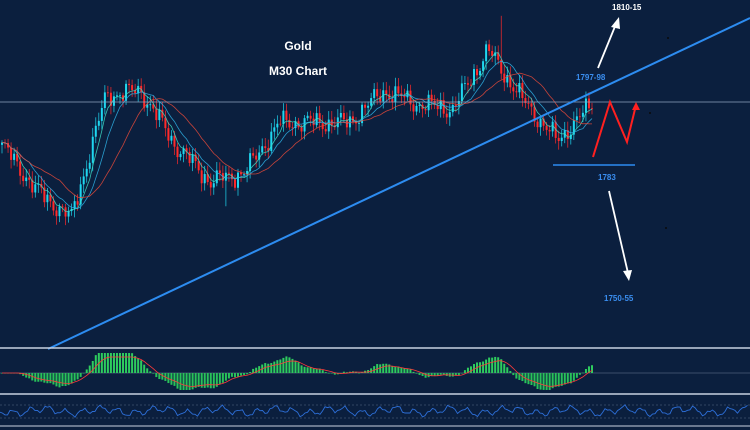 This screenshot has width=750, height=430. What do you see at coordinates (627, 7) in the screenshot?
I see `level-label-target-up: 1810-15` at bounding box center [627, 7].